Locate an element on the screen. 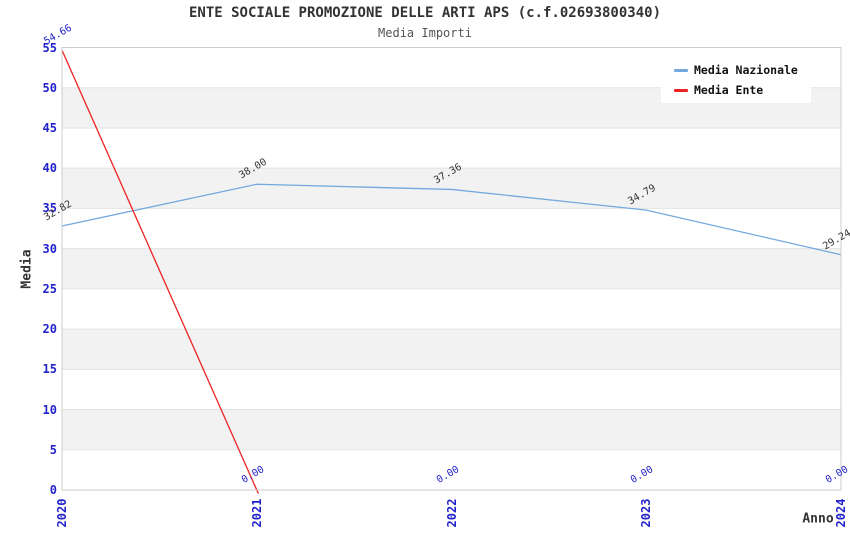 The width and height of the screenshot is (850, 550). y-tick-label: 50 is located at coordinates (49, 87).